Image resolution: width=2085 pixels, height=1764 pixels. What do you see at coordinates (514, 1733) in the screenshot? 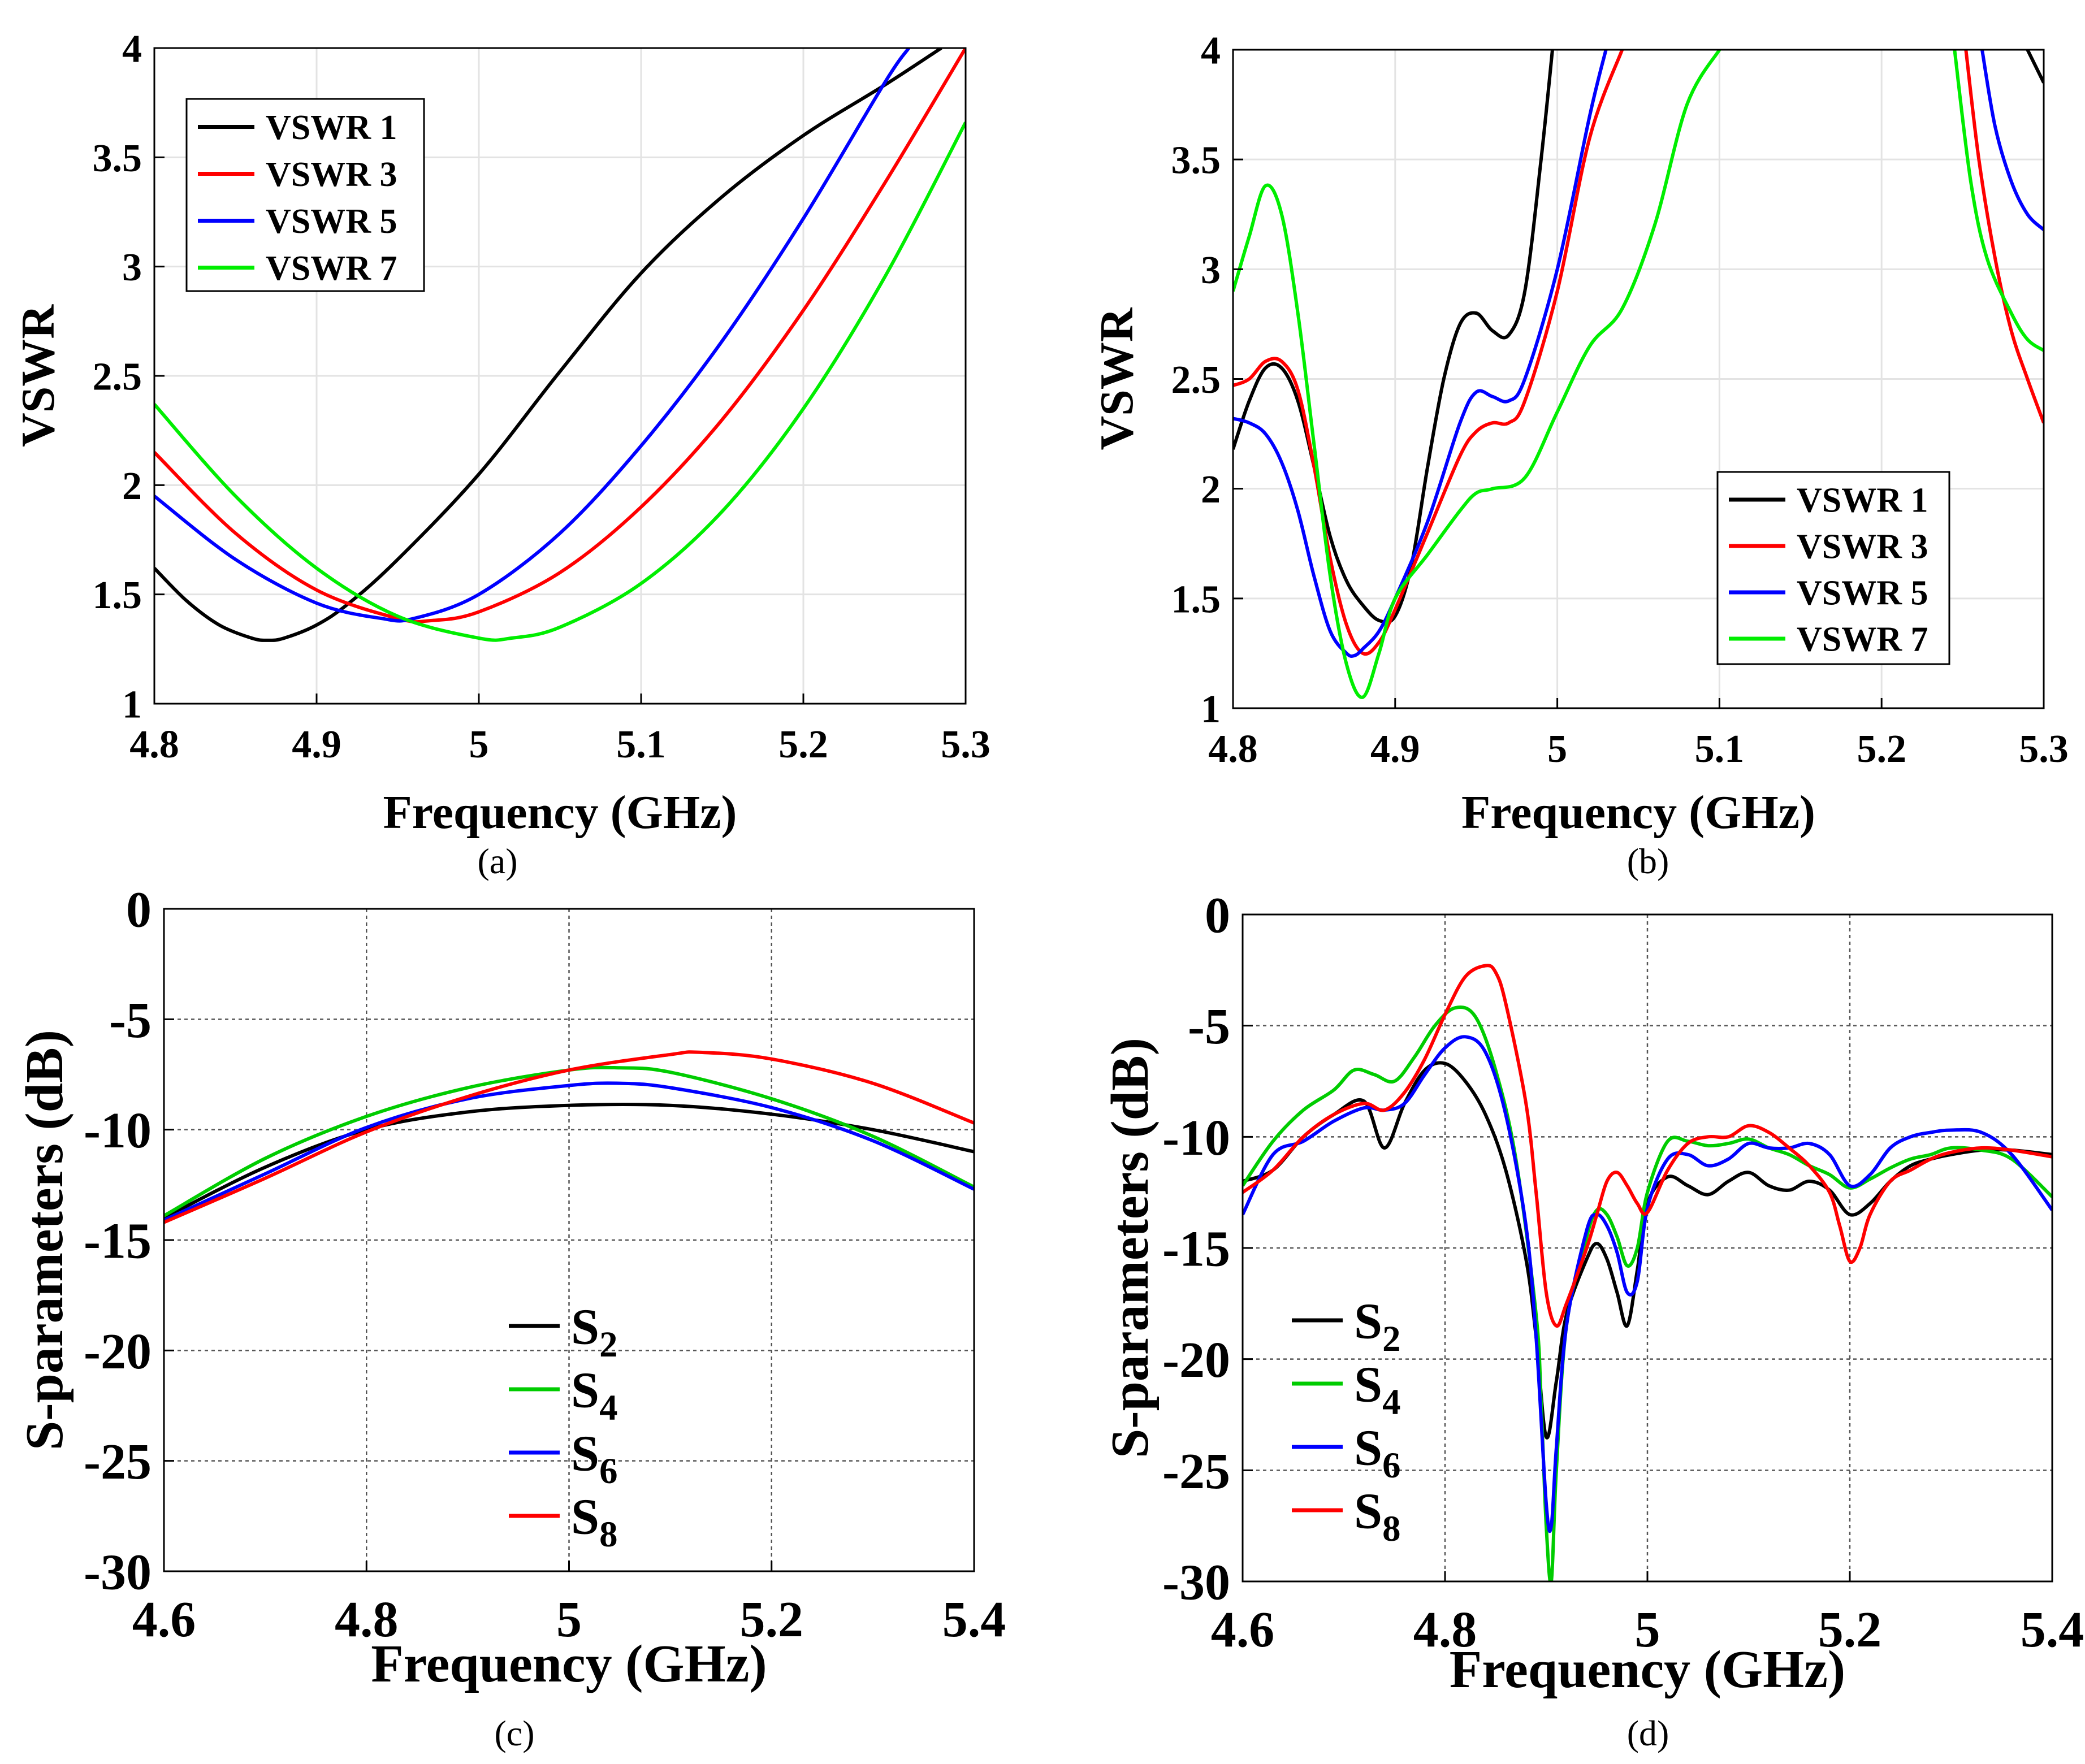
I see `panel-caption: (c)` at bounding box center [514, 1733].